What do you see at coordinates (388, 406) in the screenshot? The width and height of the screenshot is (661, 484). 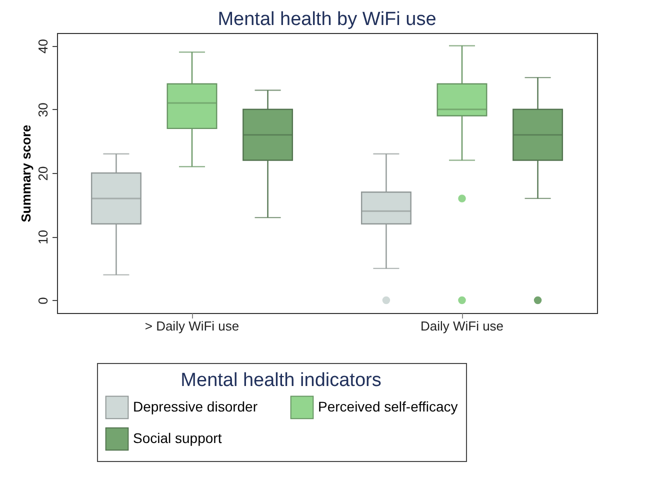 I see `legend-label: Perceived self-efficacy` at bounding box center [388, 406].